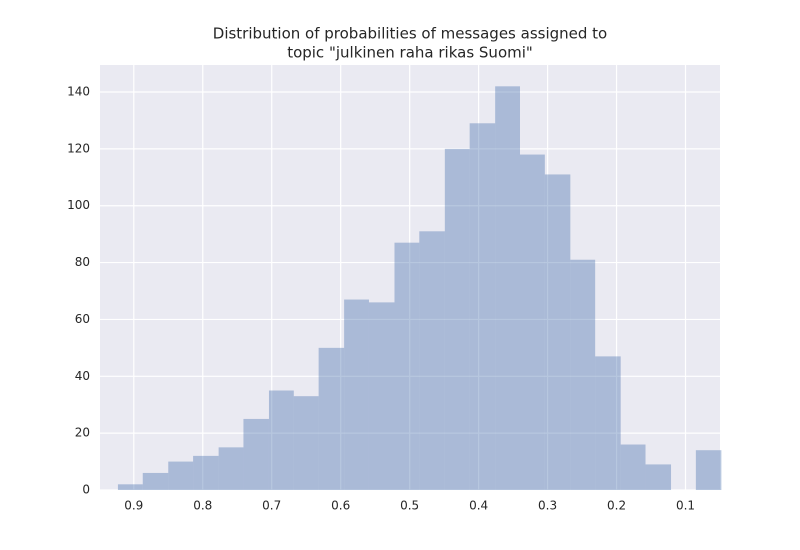  I want to click on chart-title: topic "julkinen raha rikas Suomi", so click(410, 53).